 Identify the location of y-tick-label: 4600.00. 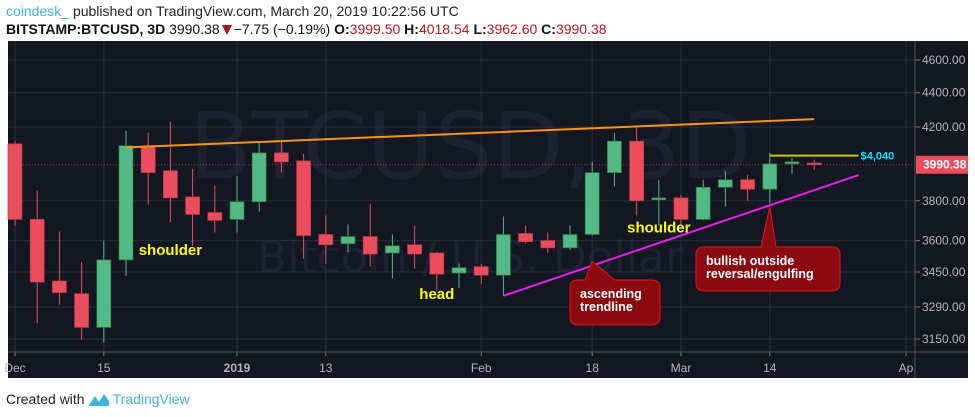
(944, 60).